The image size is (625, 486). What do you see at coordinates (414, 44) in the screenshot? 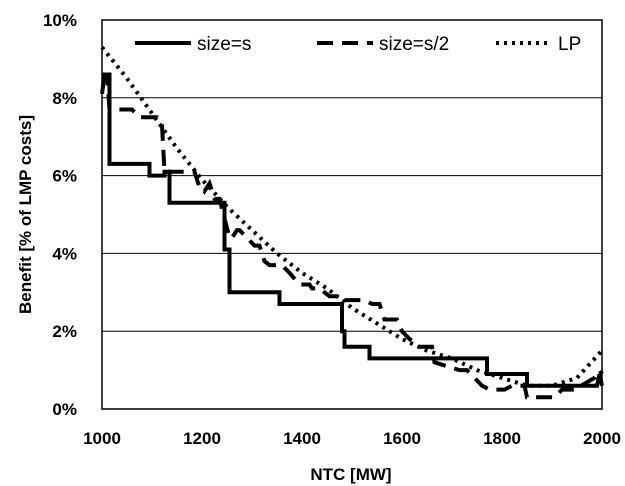
I see `legend-label-2: size=s/2` at bounding box center [414, 44].